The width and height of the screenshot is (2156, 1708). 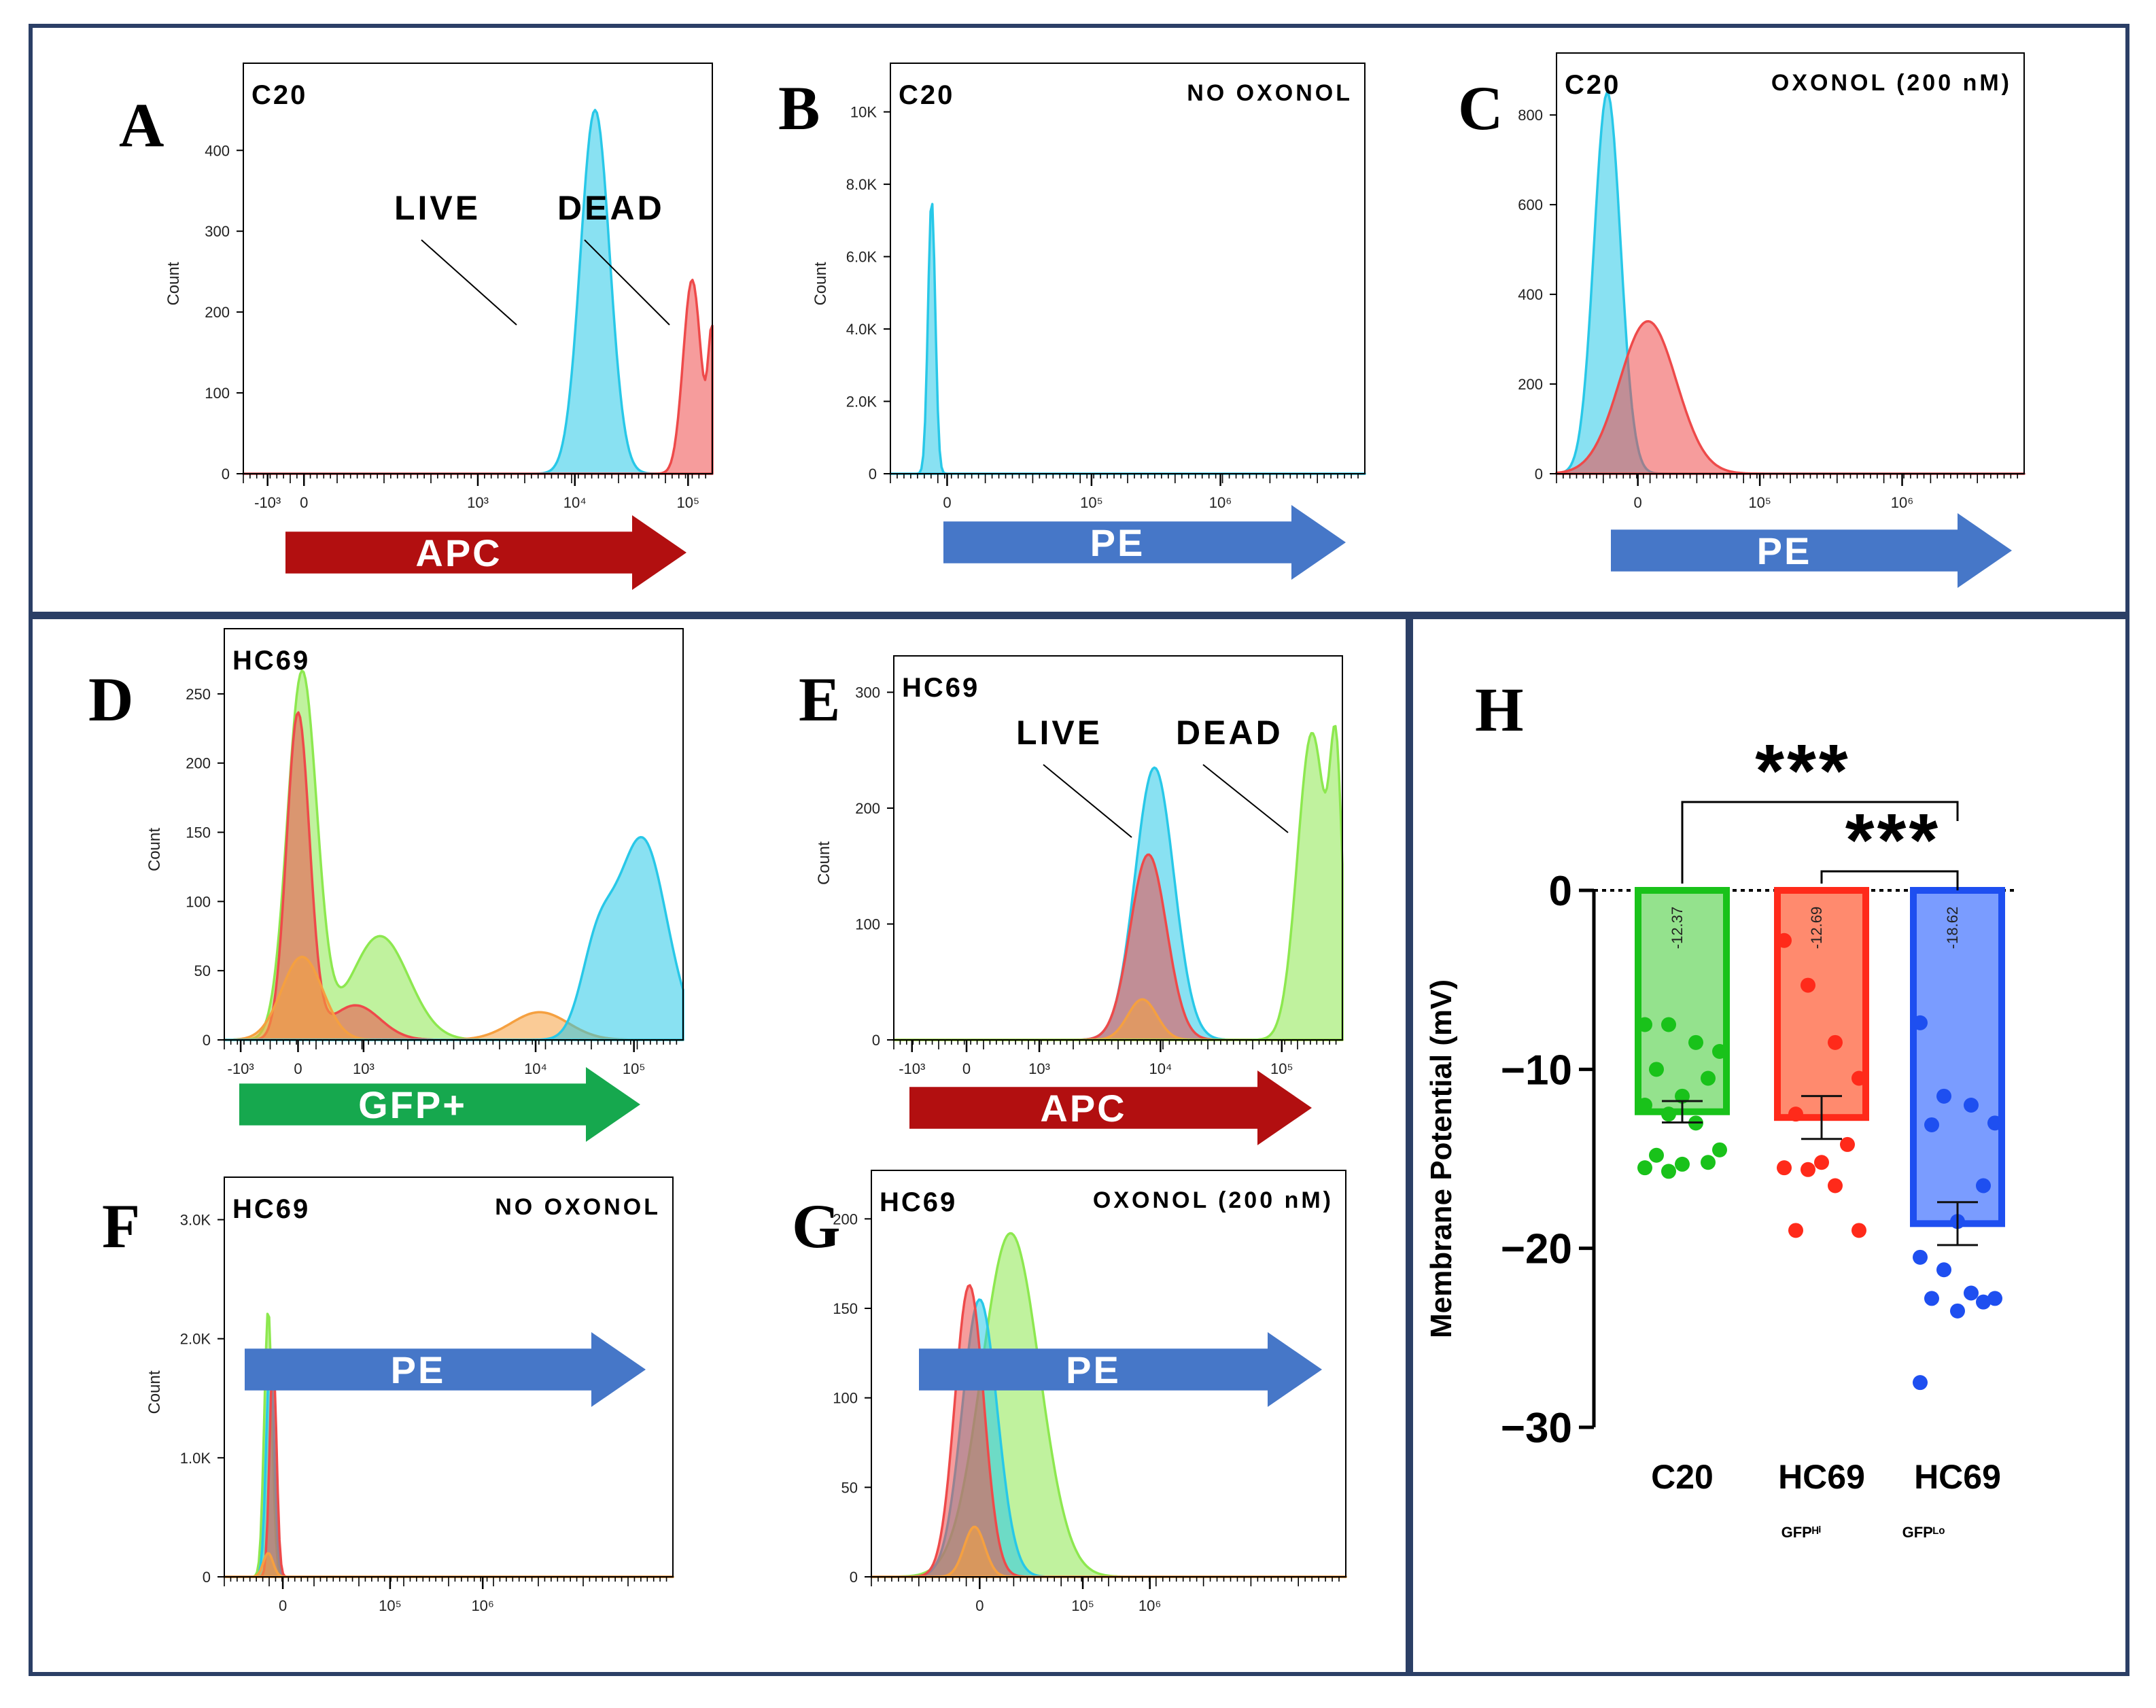 I want to click on y-tick-label: 50, so click(x=849, y=1487).